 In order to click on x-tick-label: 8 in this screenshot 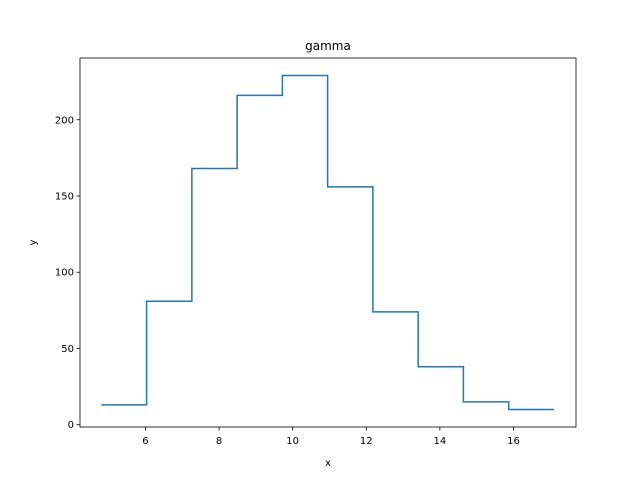, I will do `click(219, 441)`.